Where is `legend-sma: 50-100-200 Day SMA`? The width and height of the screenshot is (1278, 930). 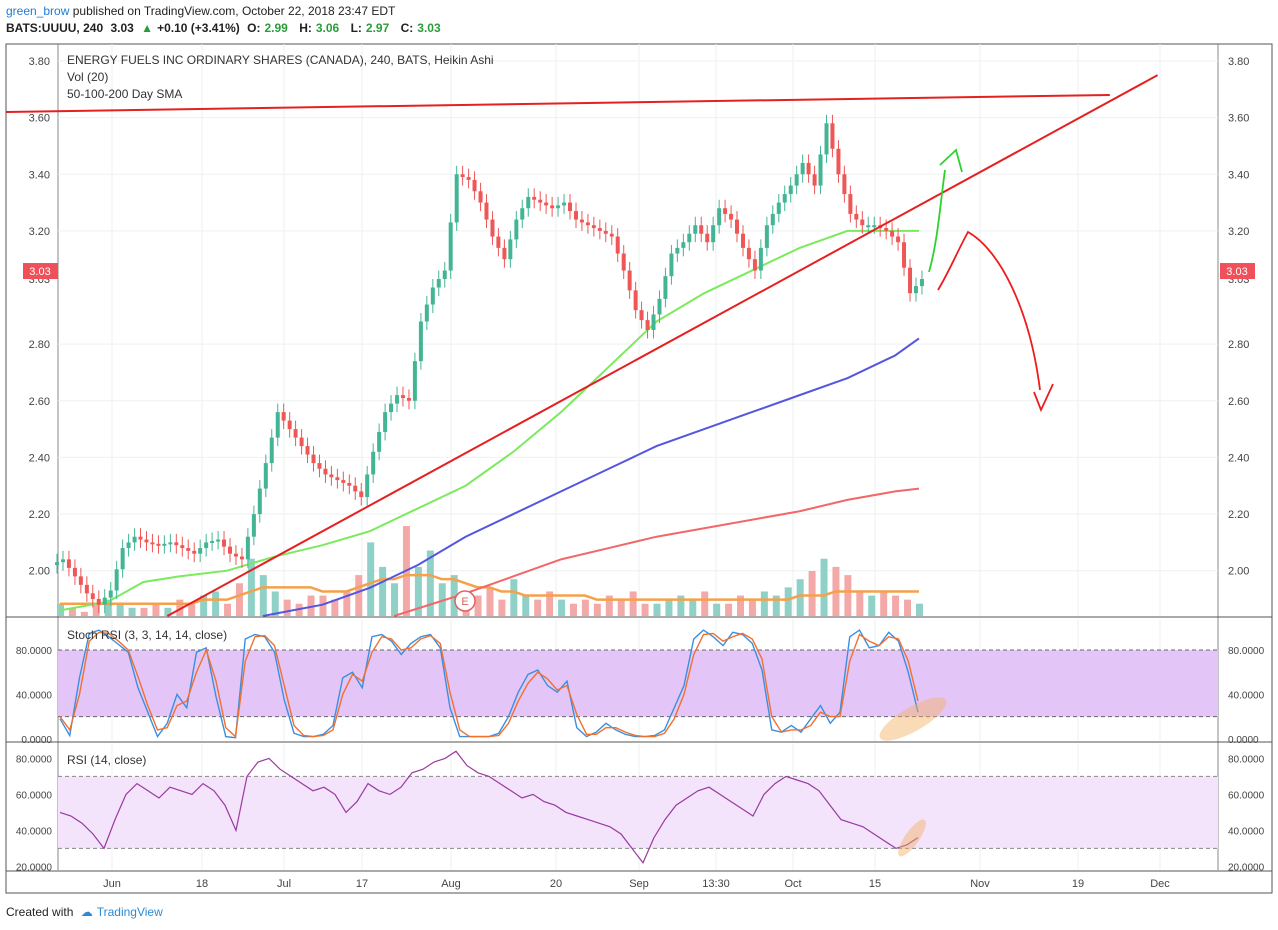
legend-sma: 50-100-200 Day SMA is located at coordinates (124, 94).